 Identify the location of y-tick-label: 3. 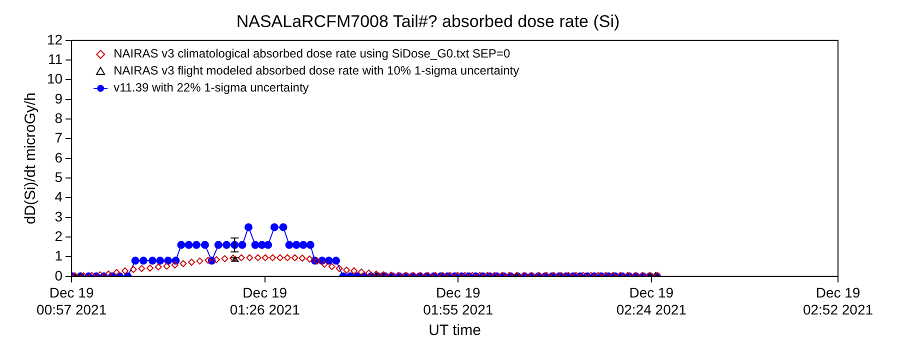
(58, 216).